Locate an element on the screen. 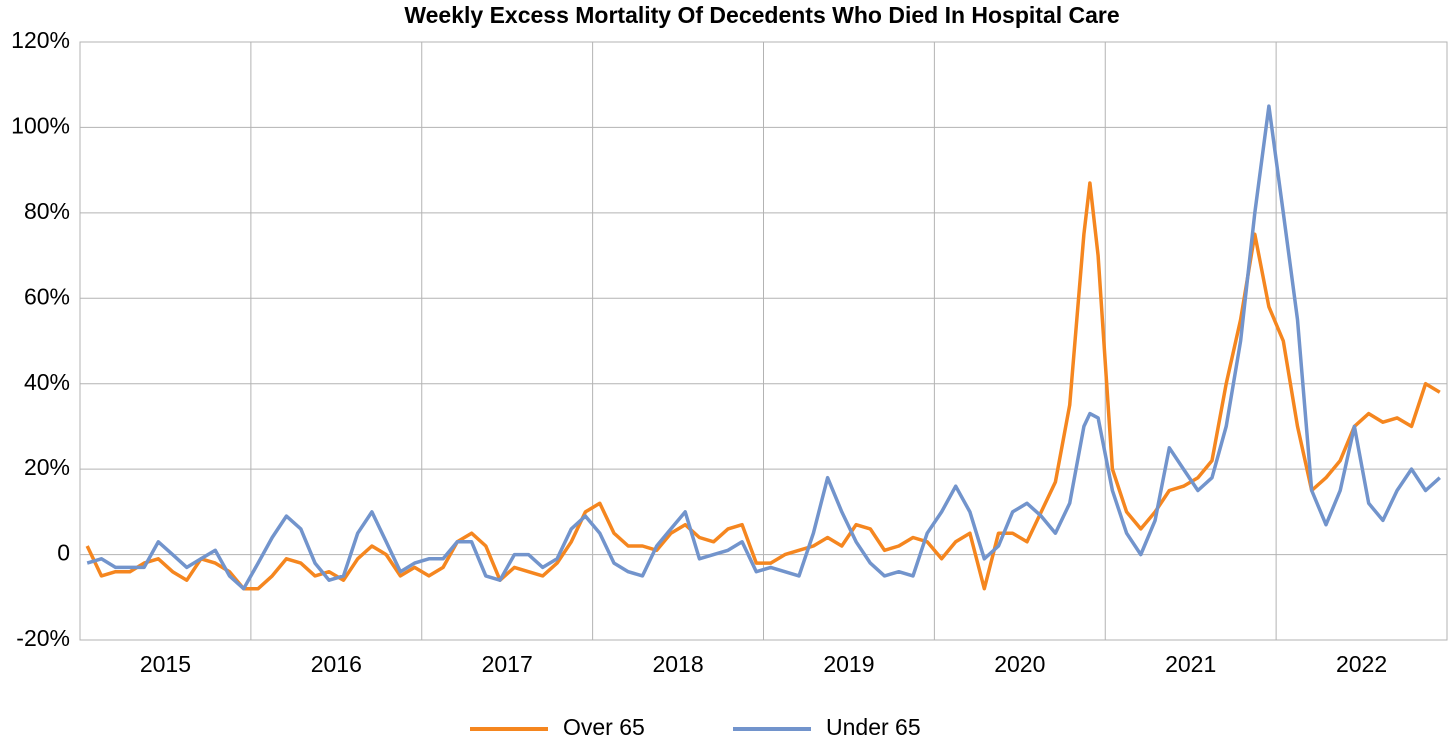 The image size is (1456, 744). legend-label: Over 65 is located at coordinates (604, 727).